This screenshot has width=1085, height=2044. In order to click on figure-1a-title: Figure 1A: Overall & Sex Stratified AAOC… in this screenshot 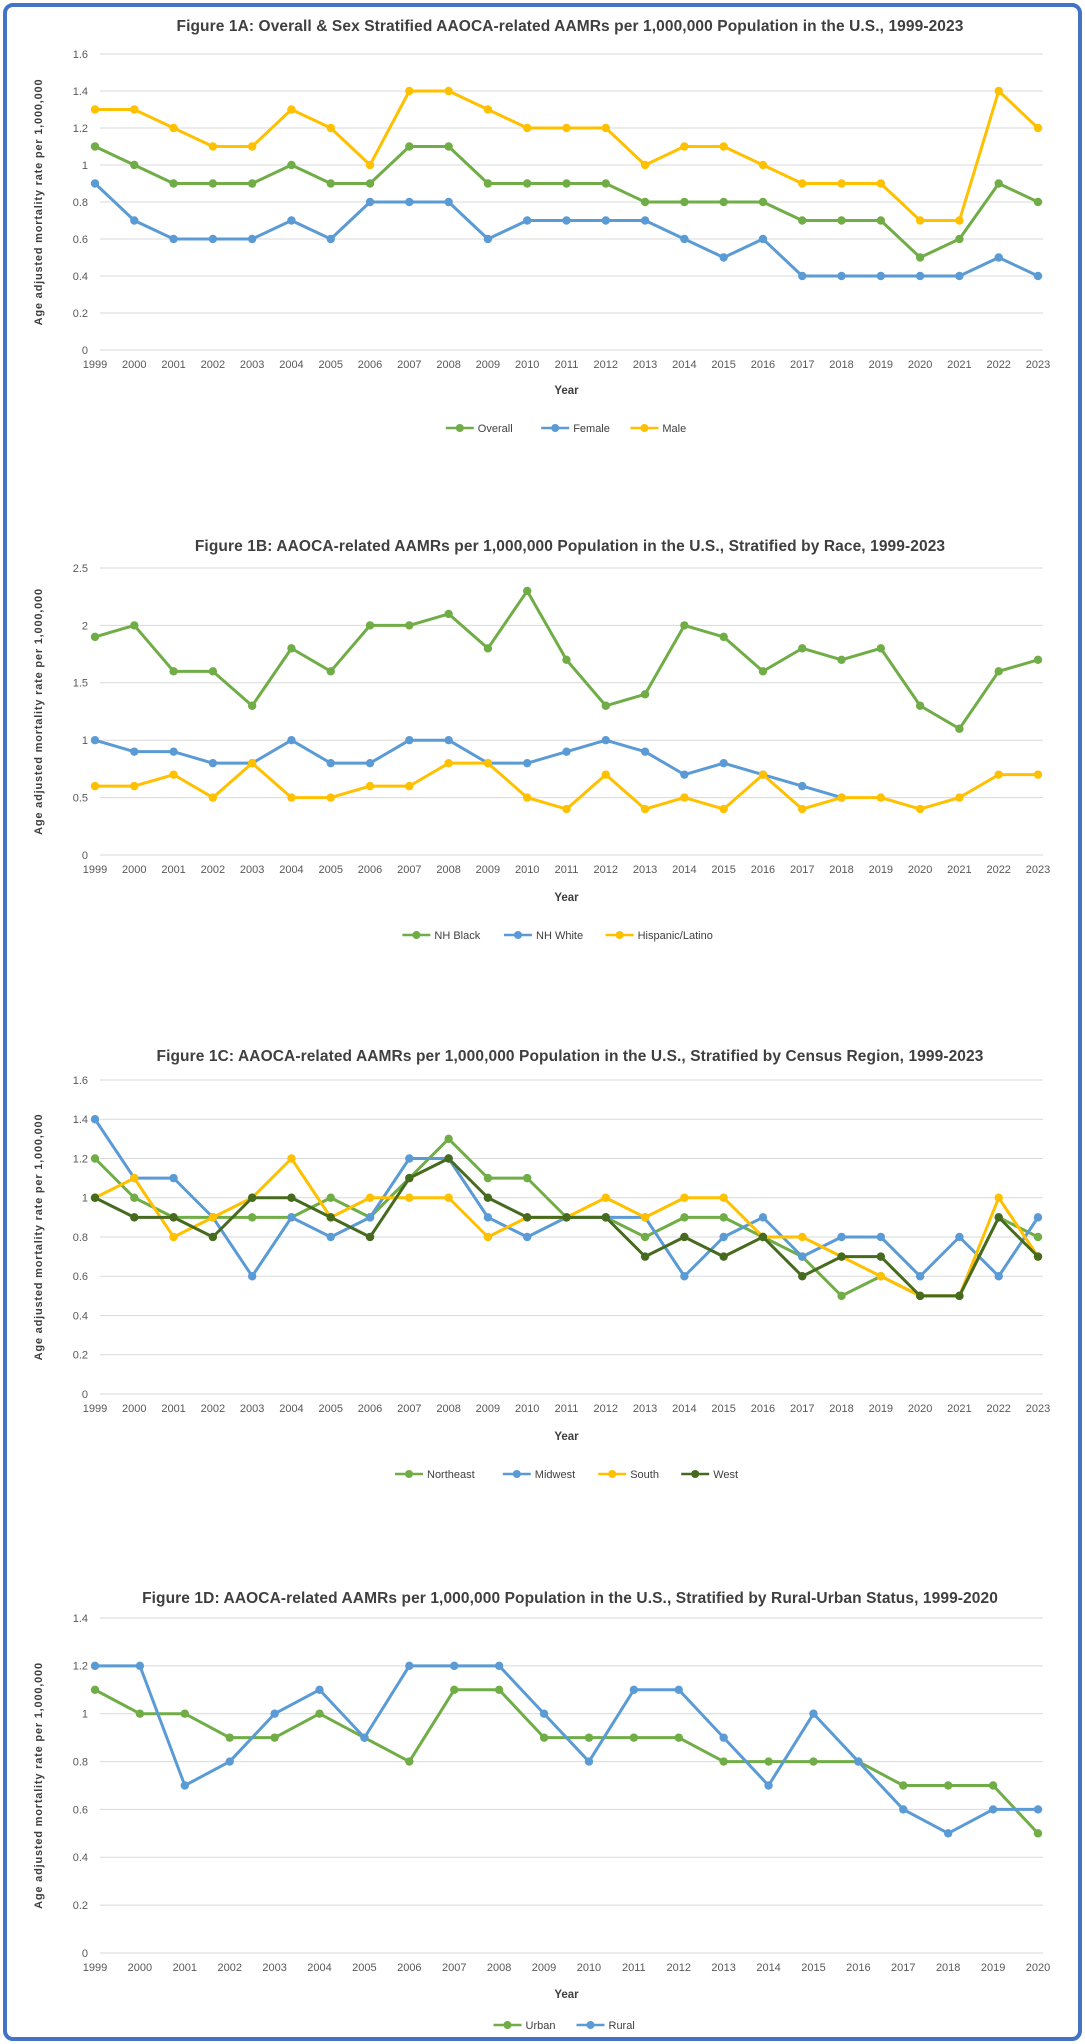, I will do `click(570, 26)`.